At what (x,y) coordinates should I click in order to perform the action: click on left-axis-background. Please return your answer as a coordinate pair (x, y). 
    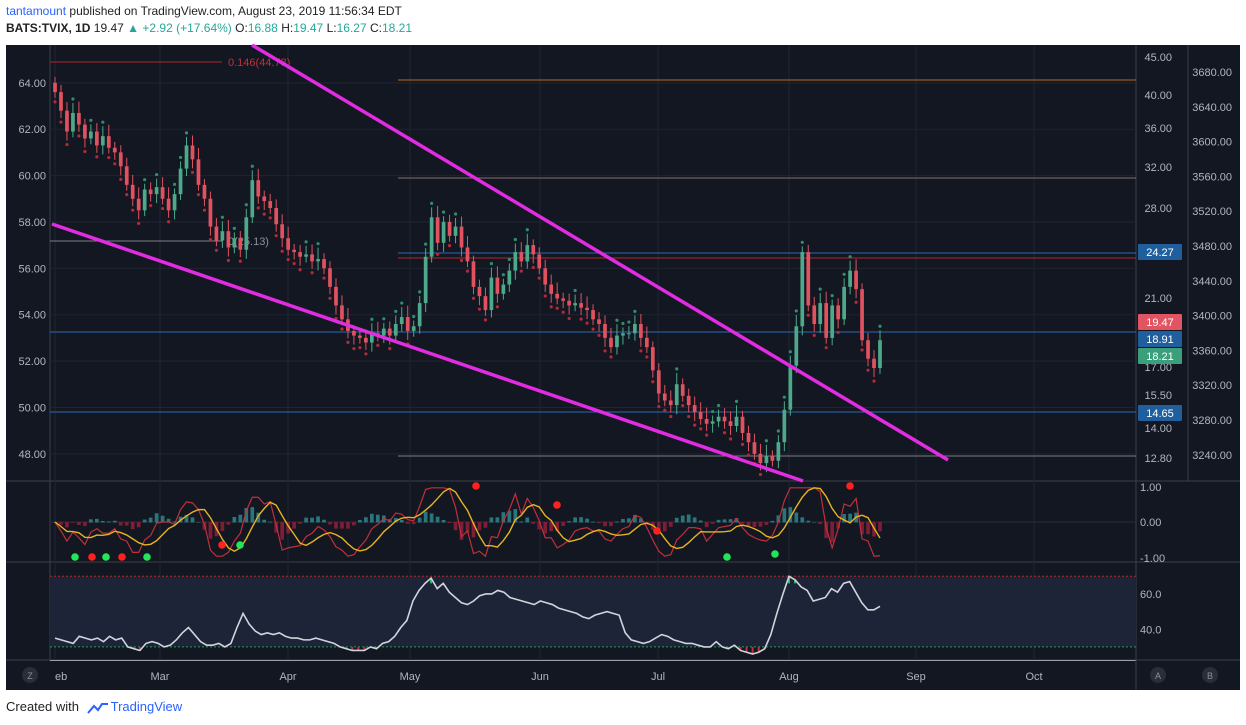
    Looking at the image, I should click on (28, 367).